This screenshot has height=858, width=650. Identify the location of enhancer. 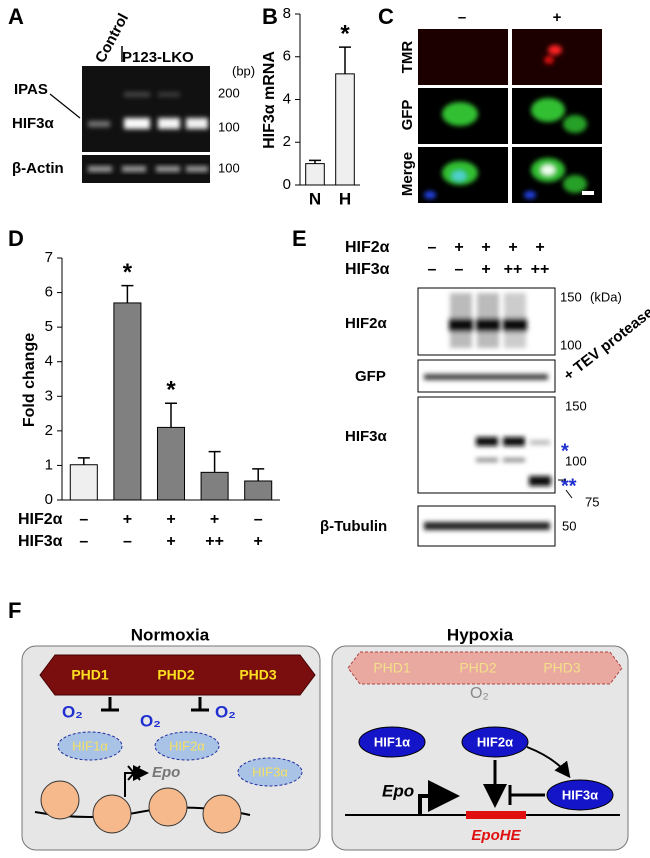
(496, 815).